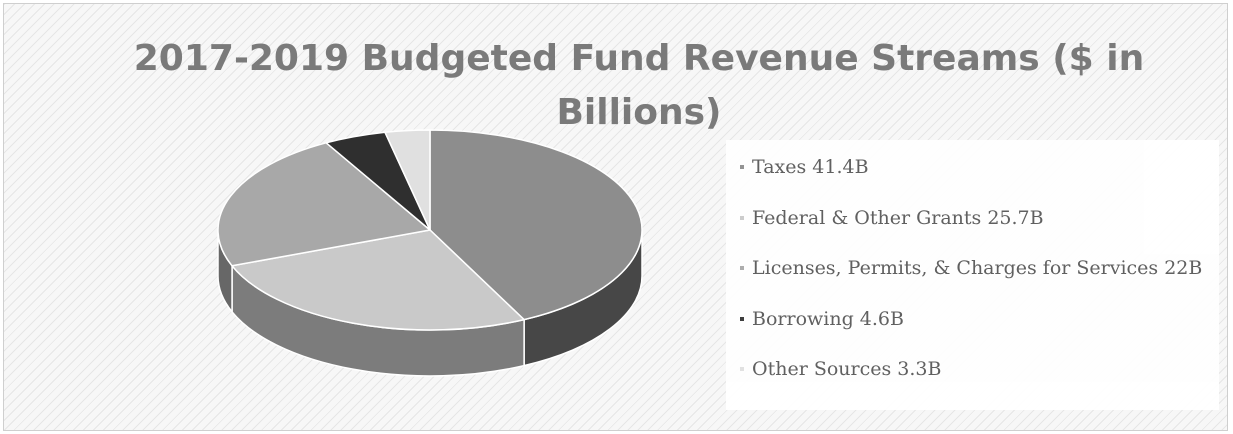 The height and width of the screenshot is (434, 1233). I want to click on pie-slice-other-sources, so click(407, 180).